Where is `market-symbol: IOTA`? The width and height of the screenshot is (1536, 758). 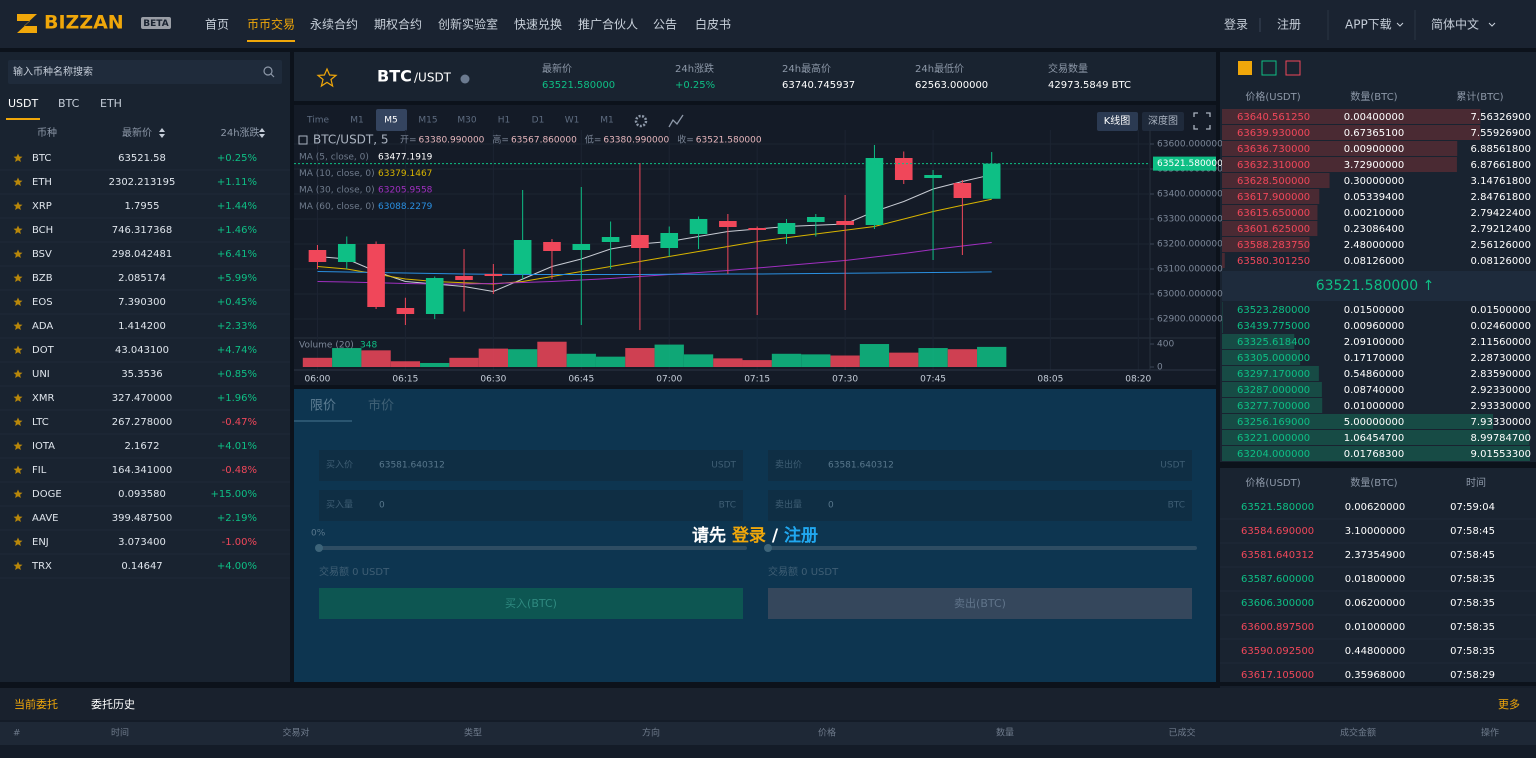 market-symbol: IOTA is located at coordinates (43, 446).